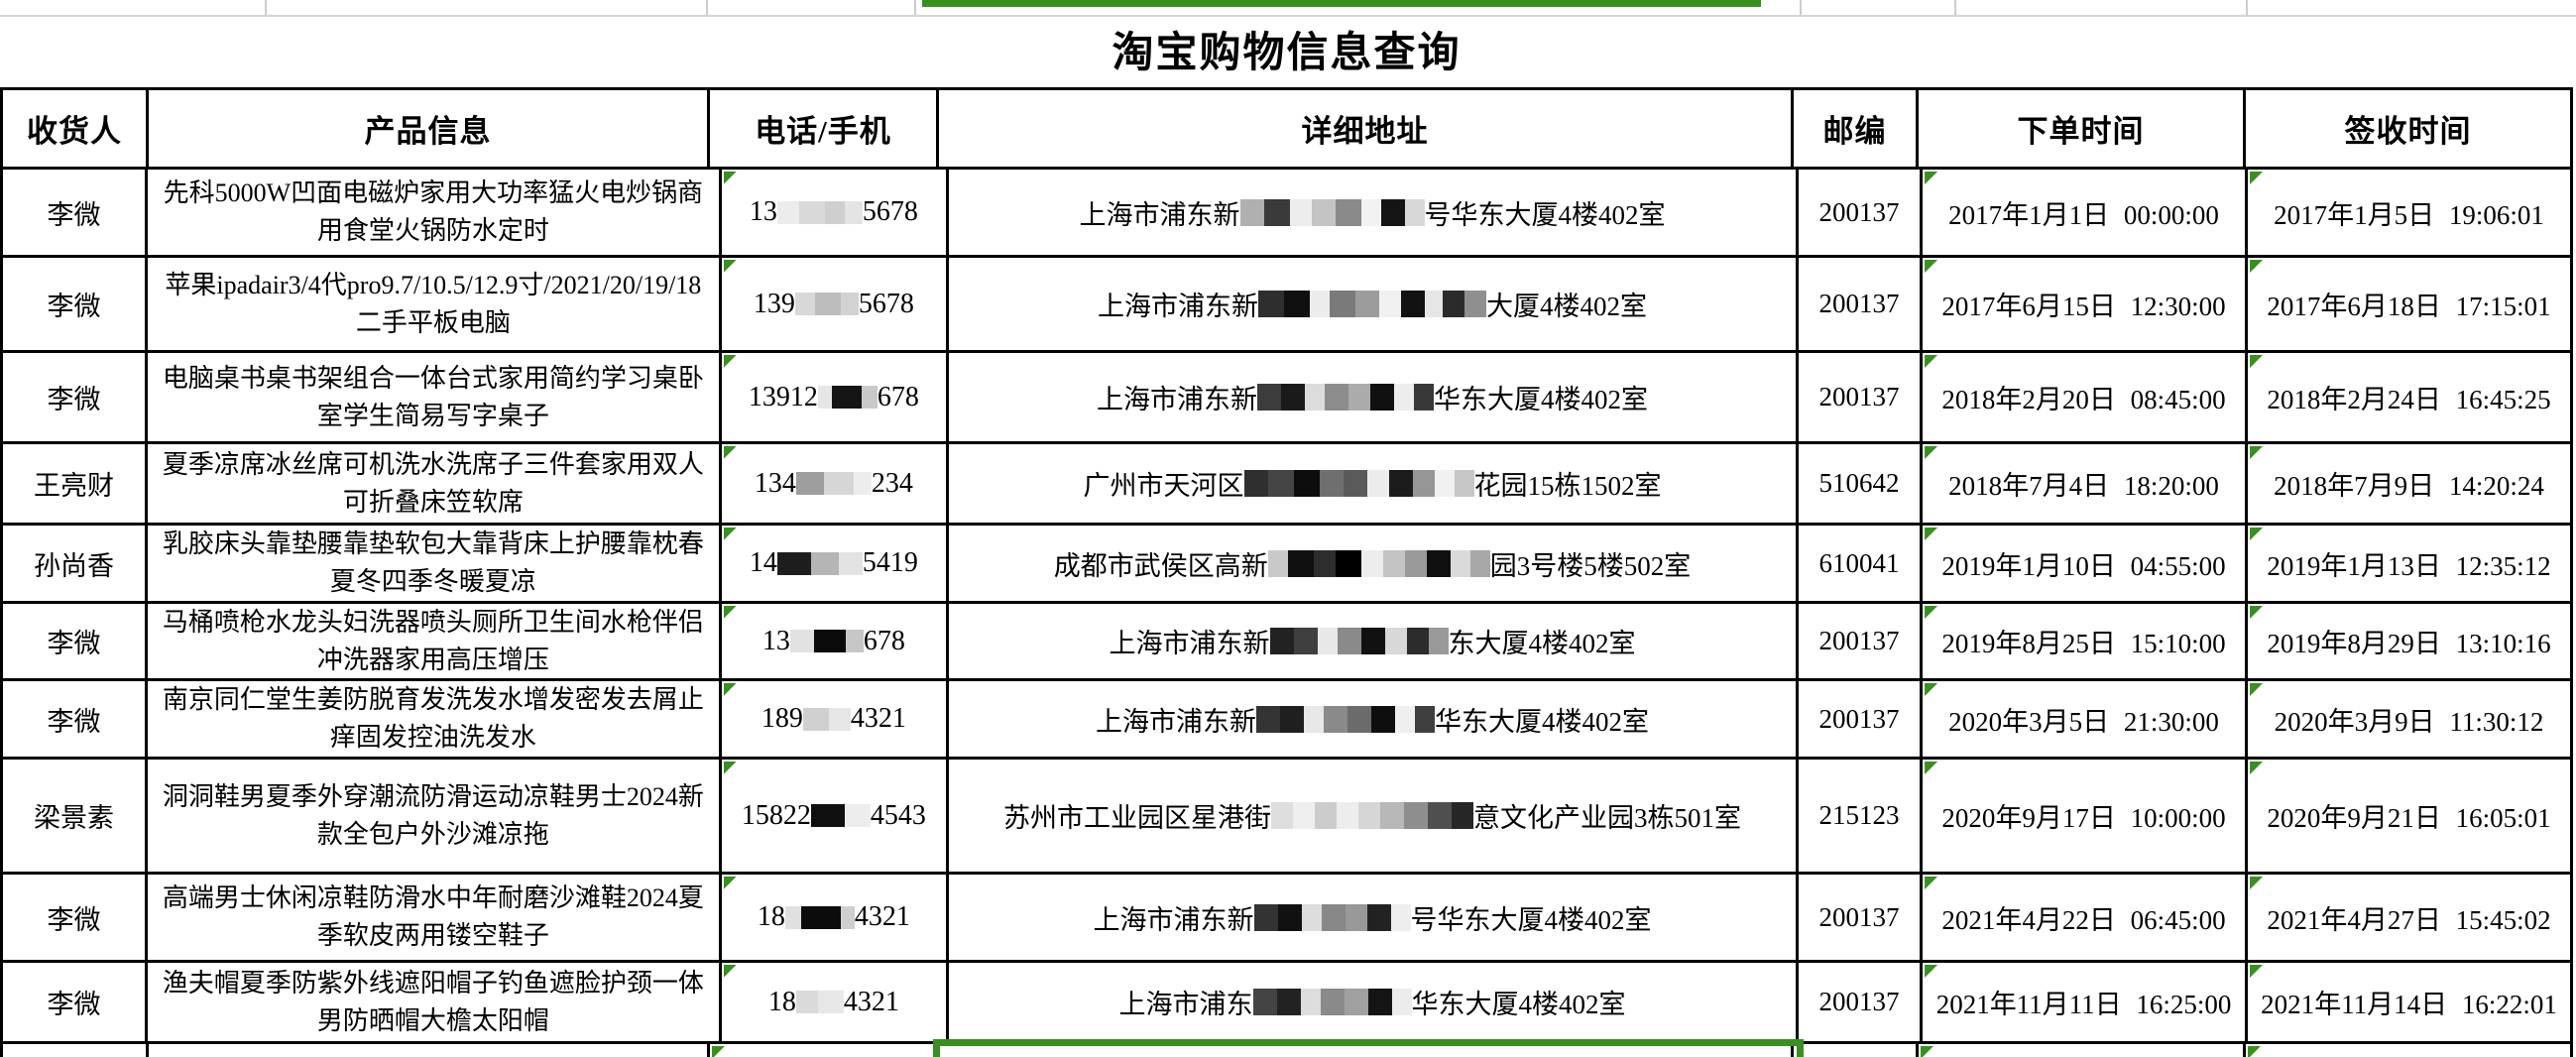 Image resolution: width=2576 pixels, height=1057 pixels. Describe the element at coordinates (1374, 305) in the screenshot. I see `cell-address: 上海市浦东新 大厦4楼402室` at that location.